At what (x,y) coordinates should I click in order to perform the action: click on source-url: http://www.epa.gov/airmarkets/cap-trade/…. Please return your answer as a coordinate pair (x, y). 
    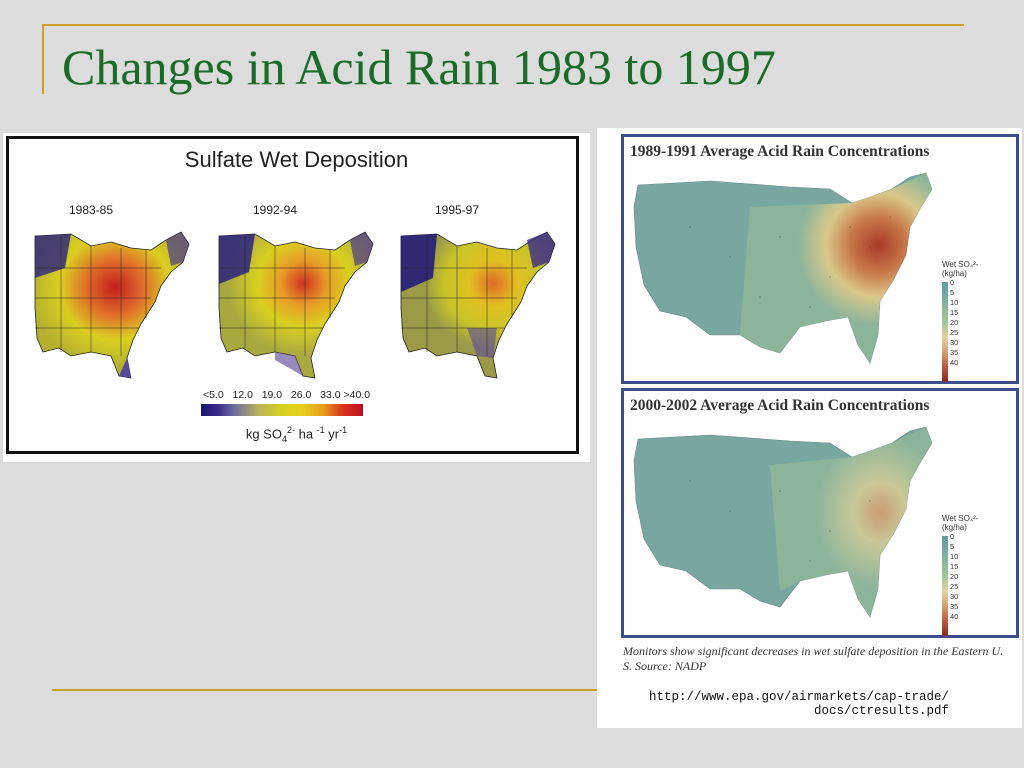
    Looking at the image, I should click on (799, 704).